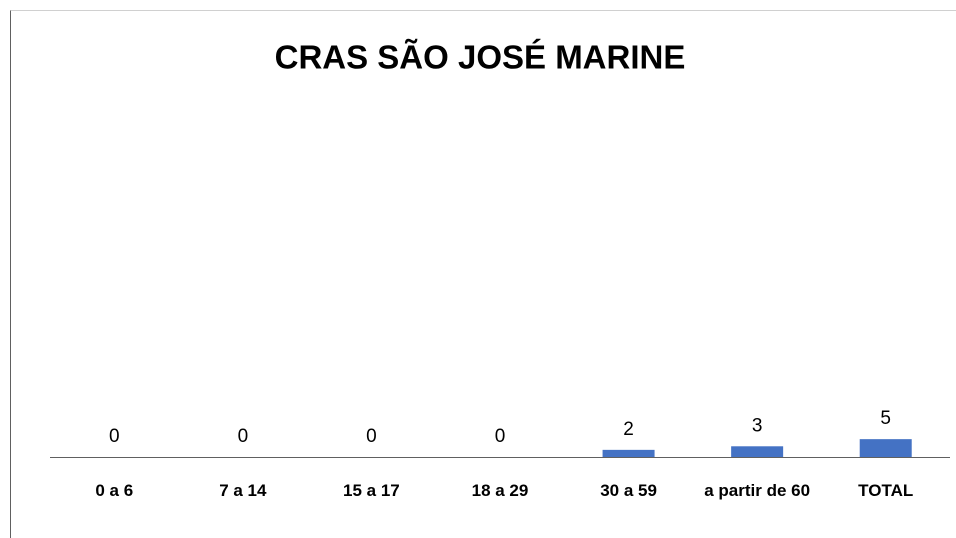 Image resolution: width=956 pixels, height=538 pixels. Describe the element at coordinates (500, 490) in the screenshot. I see `x-tick-label: 18 a 29` at that location.